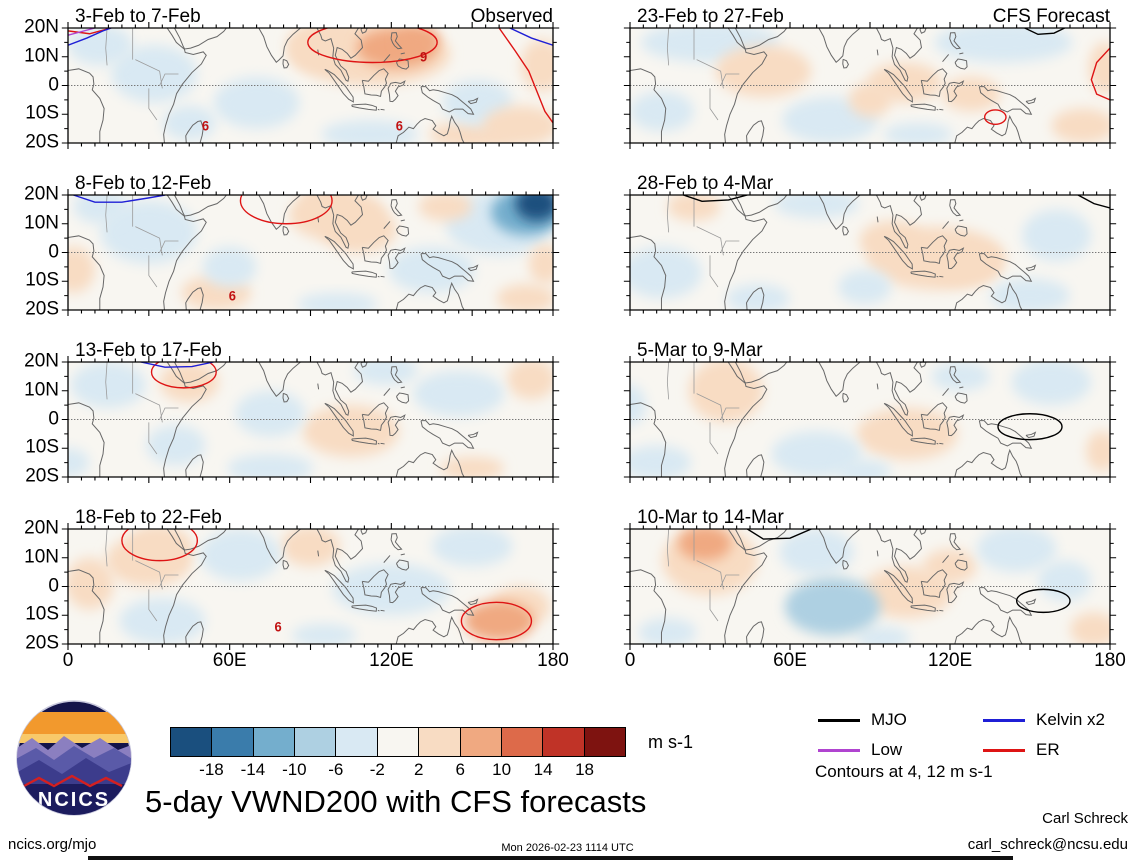  Describe the element at coordinates (74, 758) in the screenshot. I see `ncics-logo: NCICS` at that location.